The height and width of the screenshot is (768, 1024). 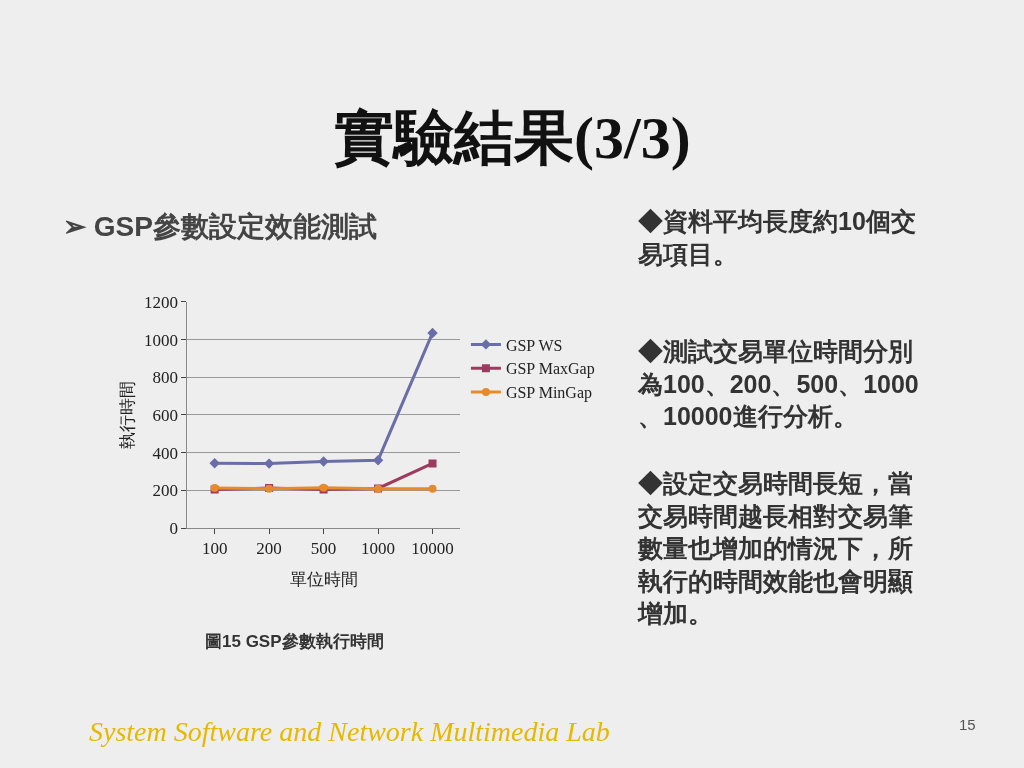 What do you see at coordinates (269, 549) in the screenshot?
I see `x-tick-label: 200` at bounding box center [269, 549].